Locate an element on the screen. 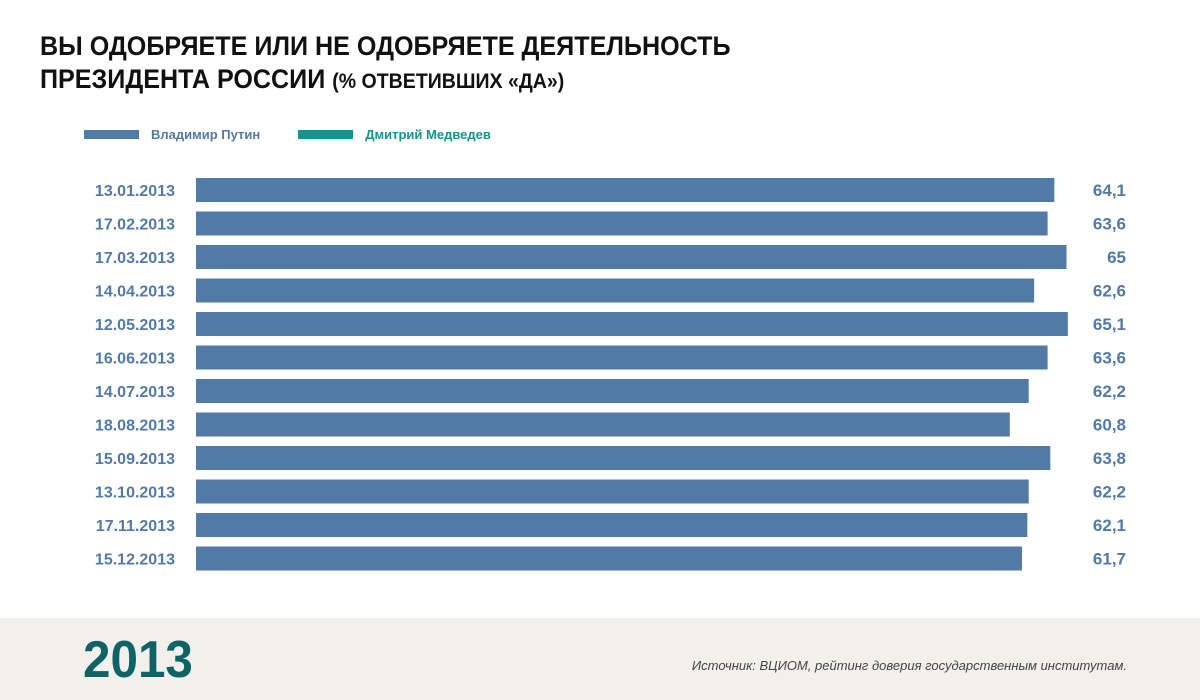  value-label: 63,8 is located at coordinates (1109, 458).